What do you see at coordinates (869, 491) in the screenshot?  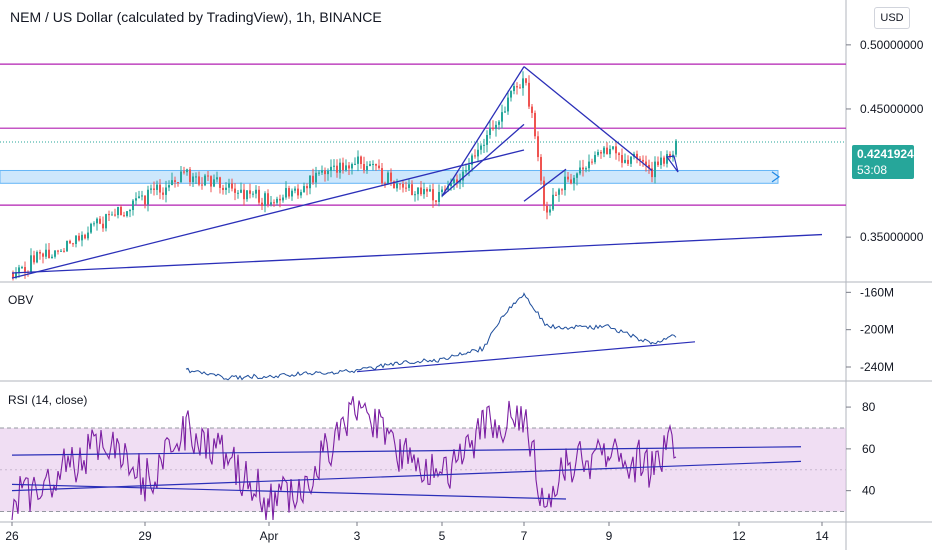 I see `rsi-tick-label: 40` at bounding box center [869, 491].